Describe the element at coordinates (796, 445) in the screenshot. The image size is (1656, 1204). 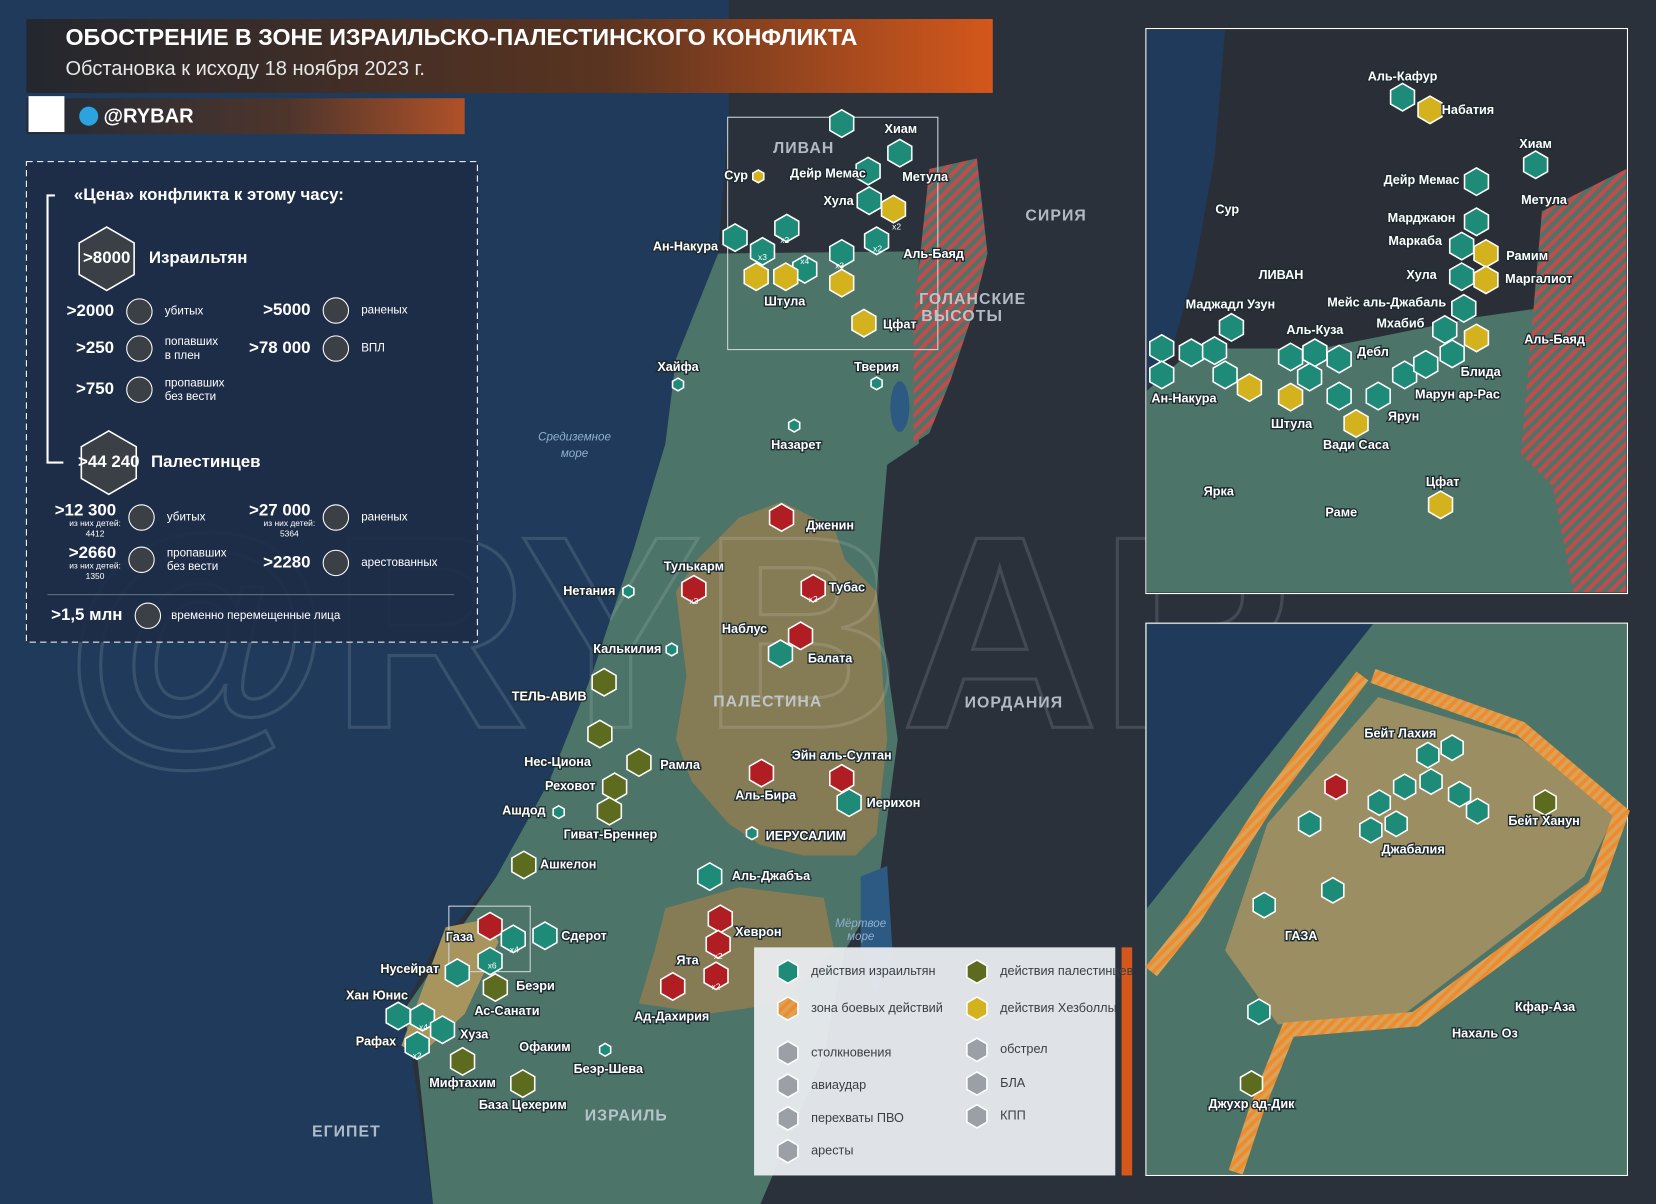
I see `place-label: Назарет` at that location.